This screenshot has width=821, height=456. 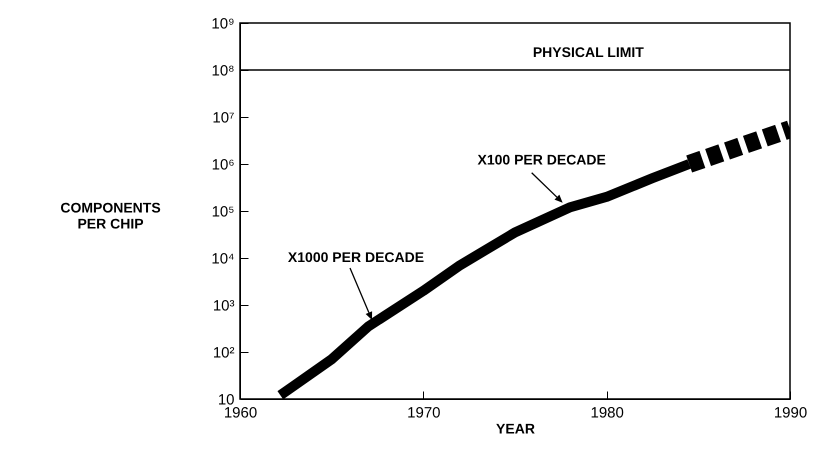 I want to click on y-tick-label: 10³, so click(x=223, y=306).